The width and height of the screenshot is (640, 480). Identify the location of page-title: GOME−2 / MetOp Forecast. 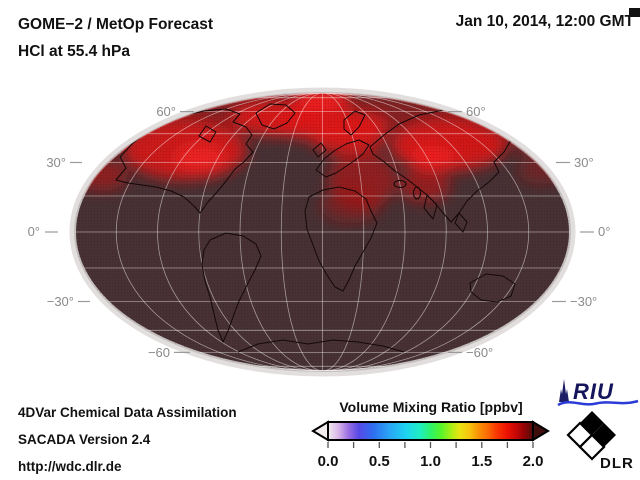
(116, 24).